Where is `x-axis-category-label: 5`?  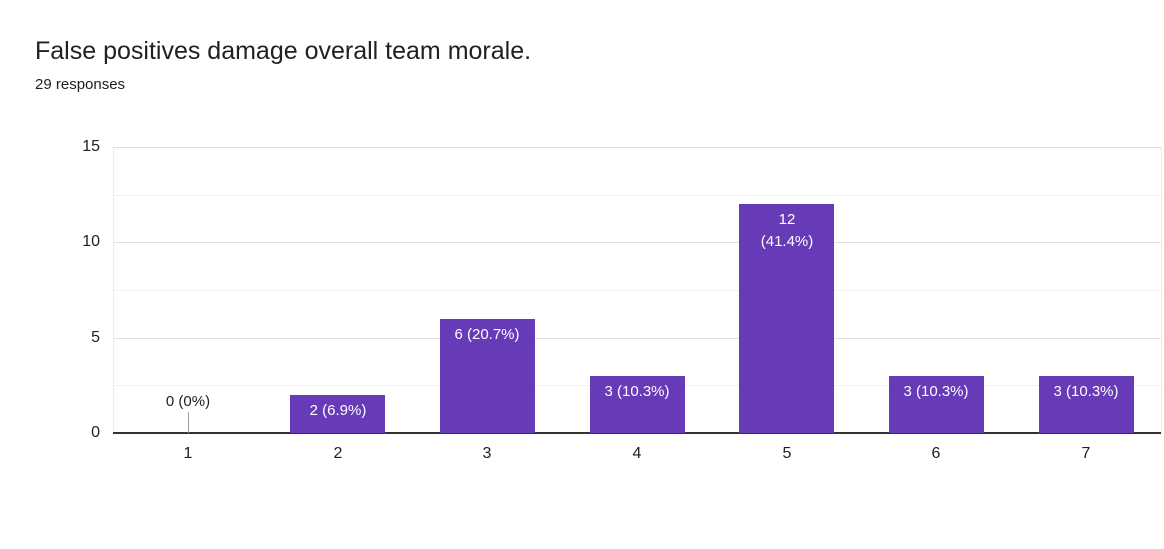 x-axis-category-label: 5 is located at coordinates (787, 453).